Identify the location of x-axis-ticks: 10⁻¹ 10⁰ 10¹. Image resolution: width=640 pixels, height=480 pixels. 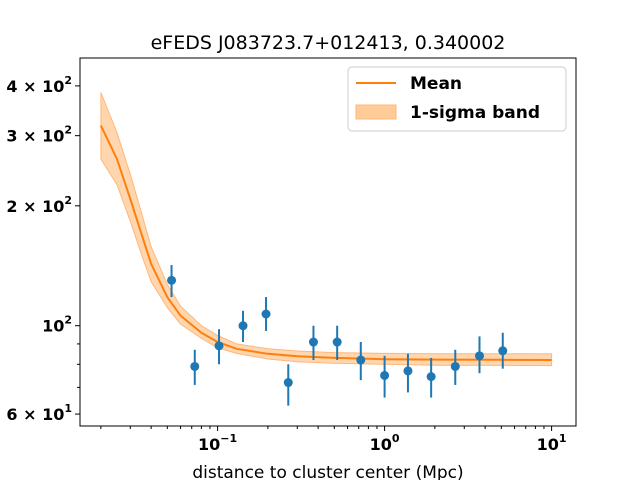
(333, 440).